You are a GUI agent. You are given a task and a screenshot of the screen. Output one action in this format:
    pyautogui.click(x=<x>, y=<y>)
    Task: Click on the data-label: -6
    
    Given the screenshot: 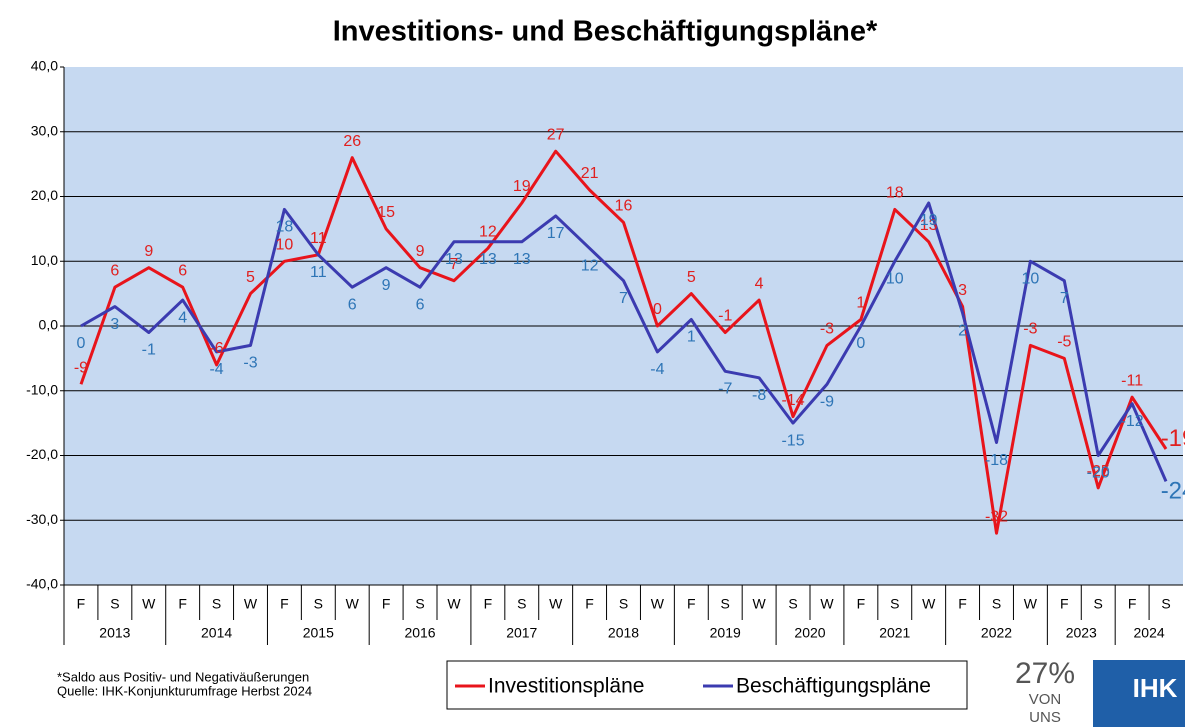 What is the action you would take?
    pyautogui.click(x=216, y=348)
    